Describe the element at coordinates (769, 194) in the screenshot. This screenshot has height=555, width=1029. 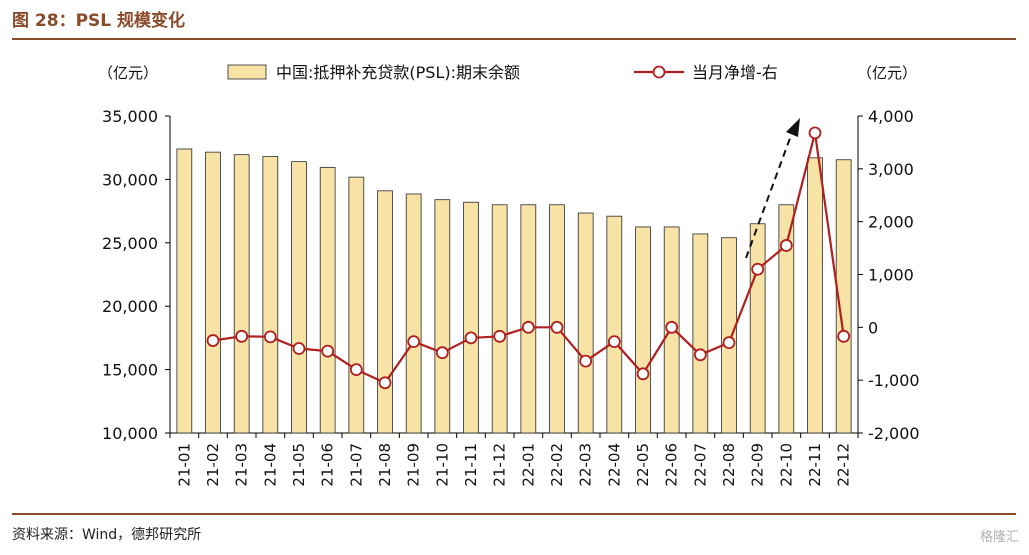
I see `trend-arrow-shaft` at that location.